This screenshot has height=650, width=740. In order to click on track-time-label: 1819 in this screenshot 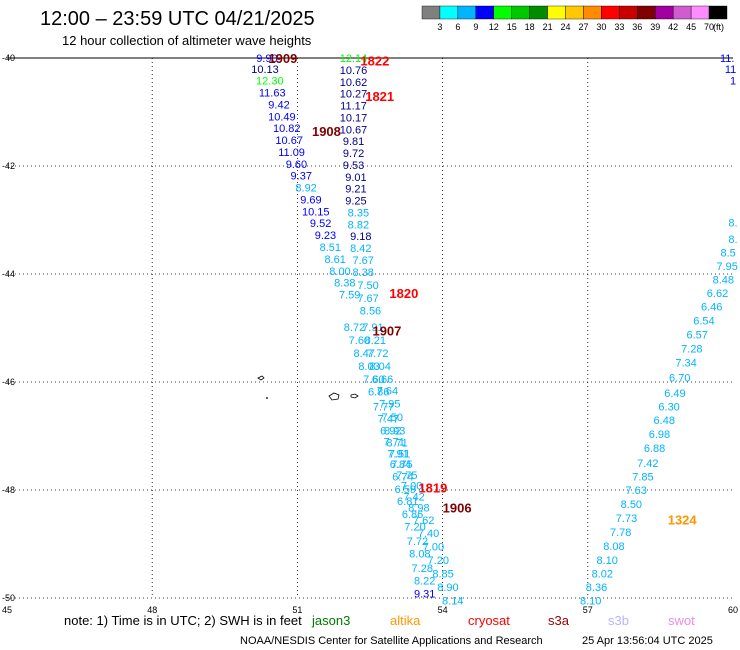, I will do `click(432, 487)`.